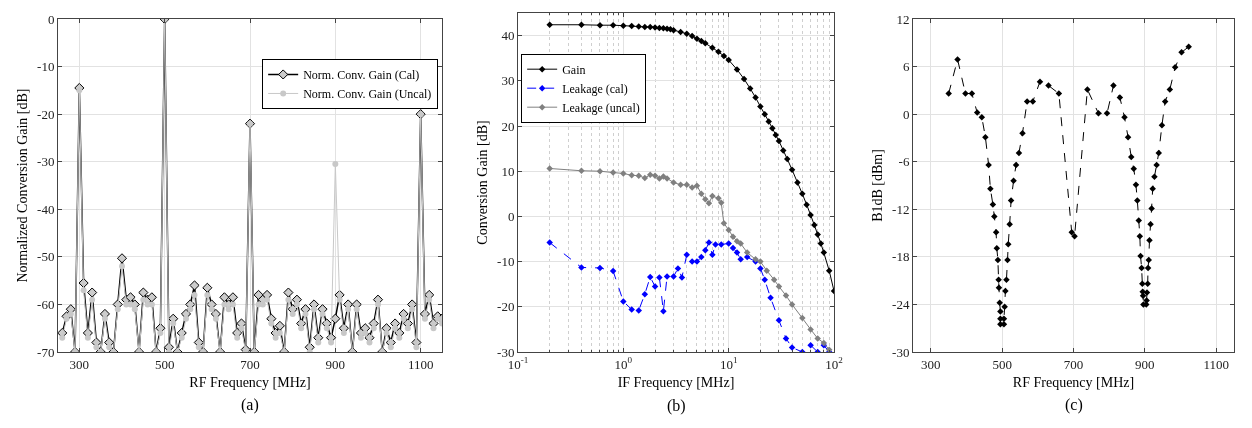 The width and height of the screenshot is (1252, 428). I want to click on y-tick-label: -12, so click(901, 209).